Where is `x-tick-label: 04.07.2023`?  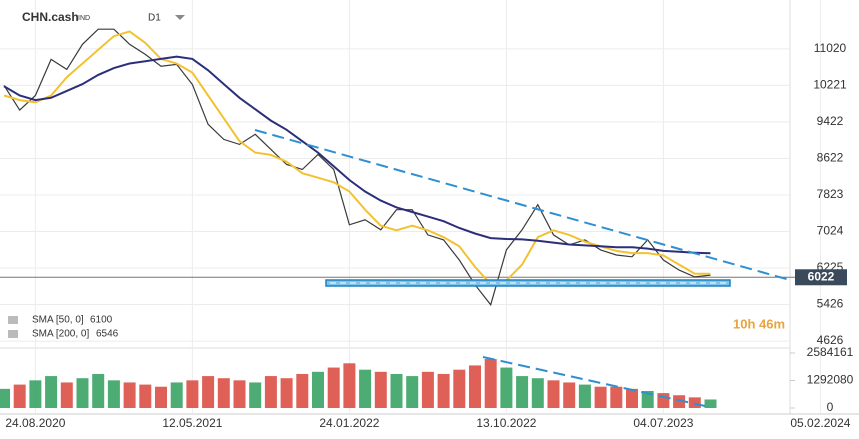
x-tick-label: 04.07.2023 is located at coordinates (663, 423).